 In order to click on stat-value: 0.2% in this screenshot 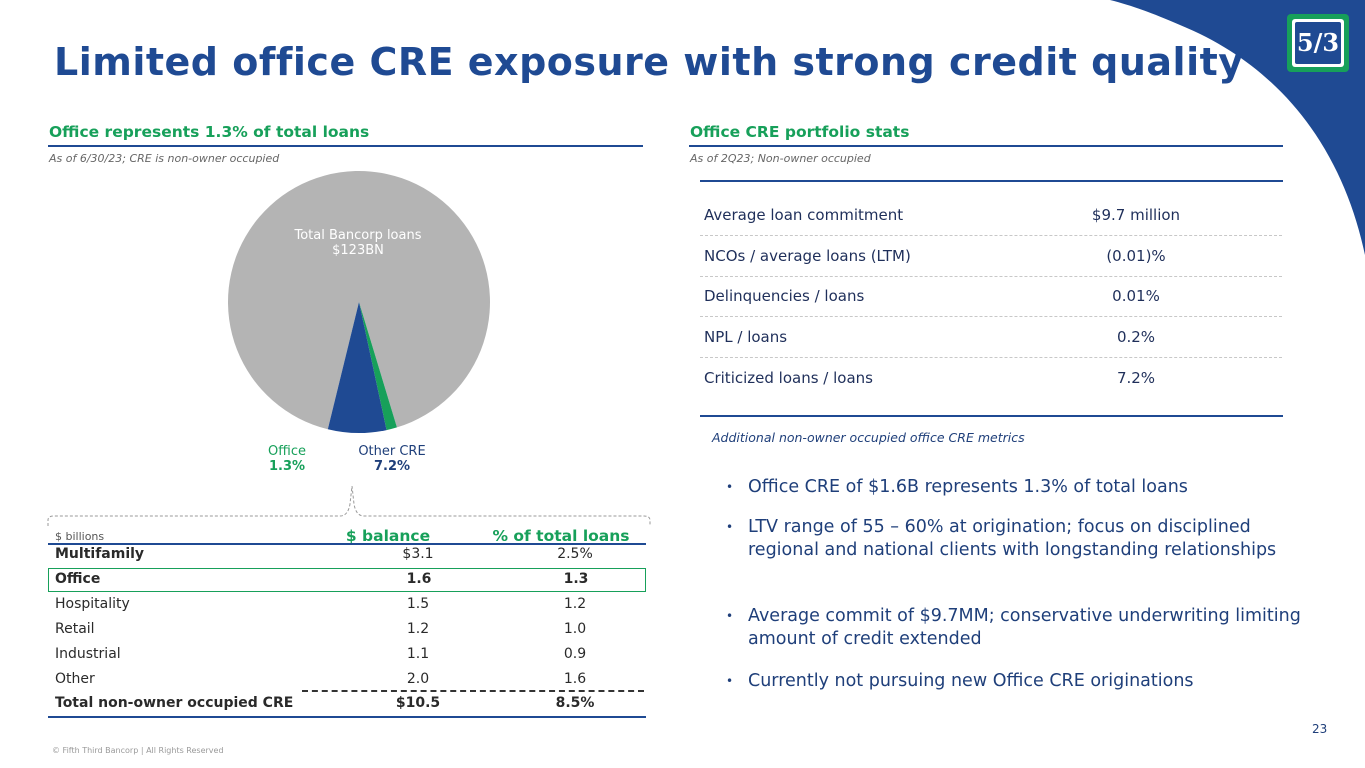, I will do `click(1136, 337)`.